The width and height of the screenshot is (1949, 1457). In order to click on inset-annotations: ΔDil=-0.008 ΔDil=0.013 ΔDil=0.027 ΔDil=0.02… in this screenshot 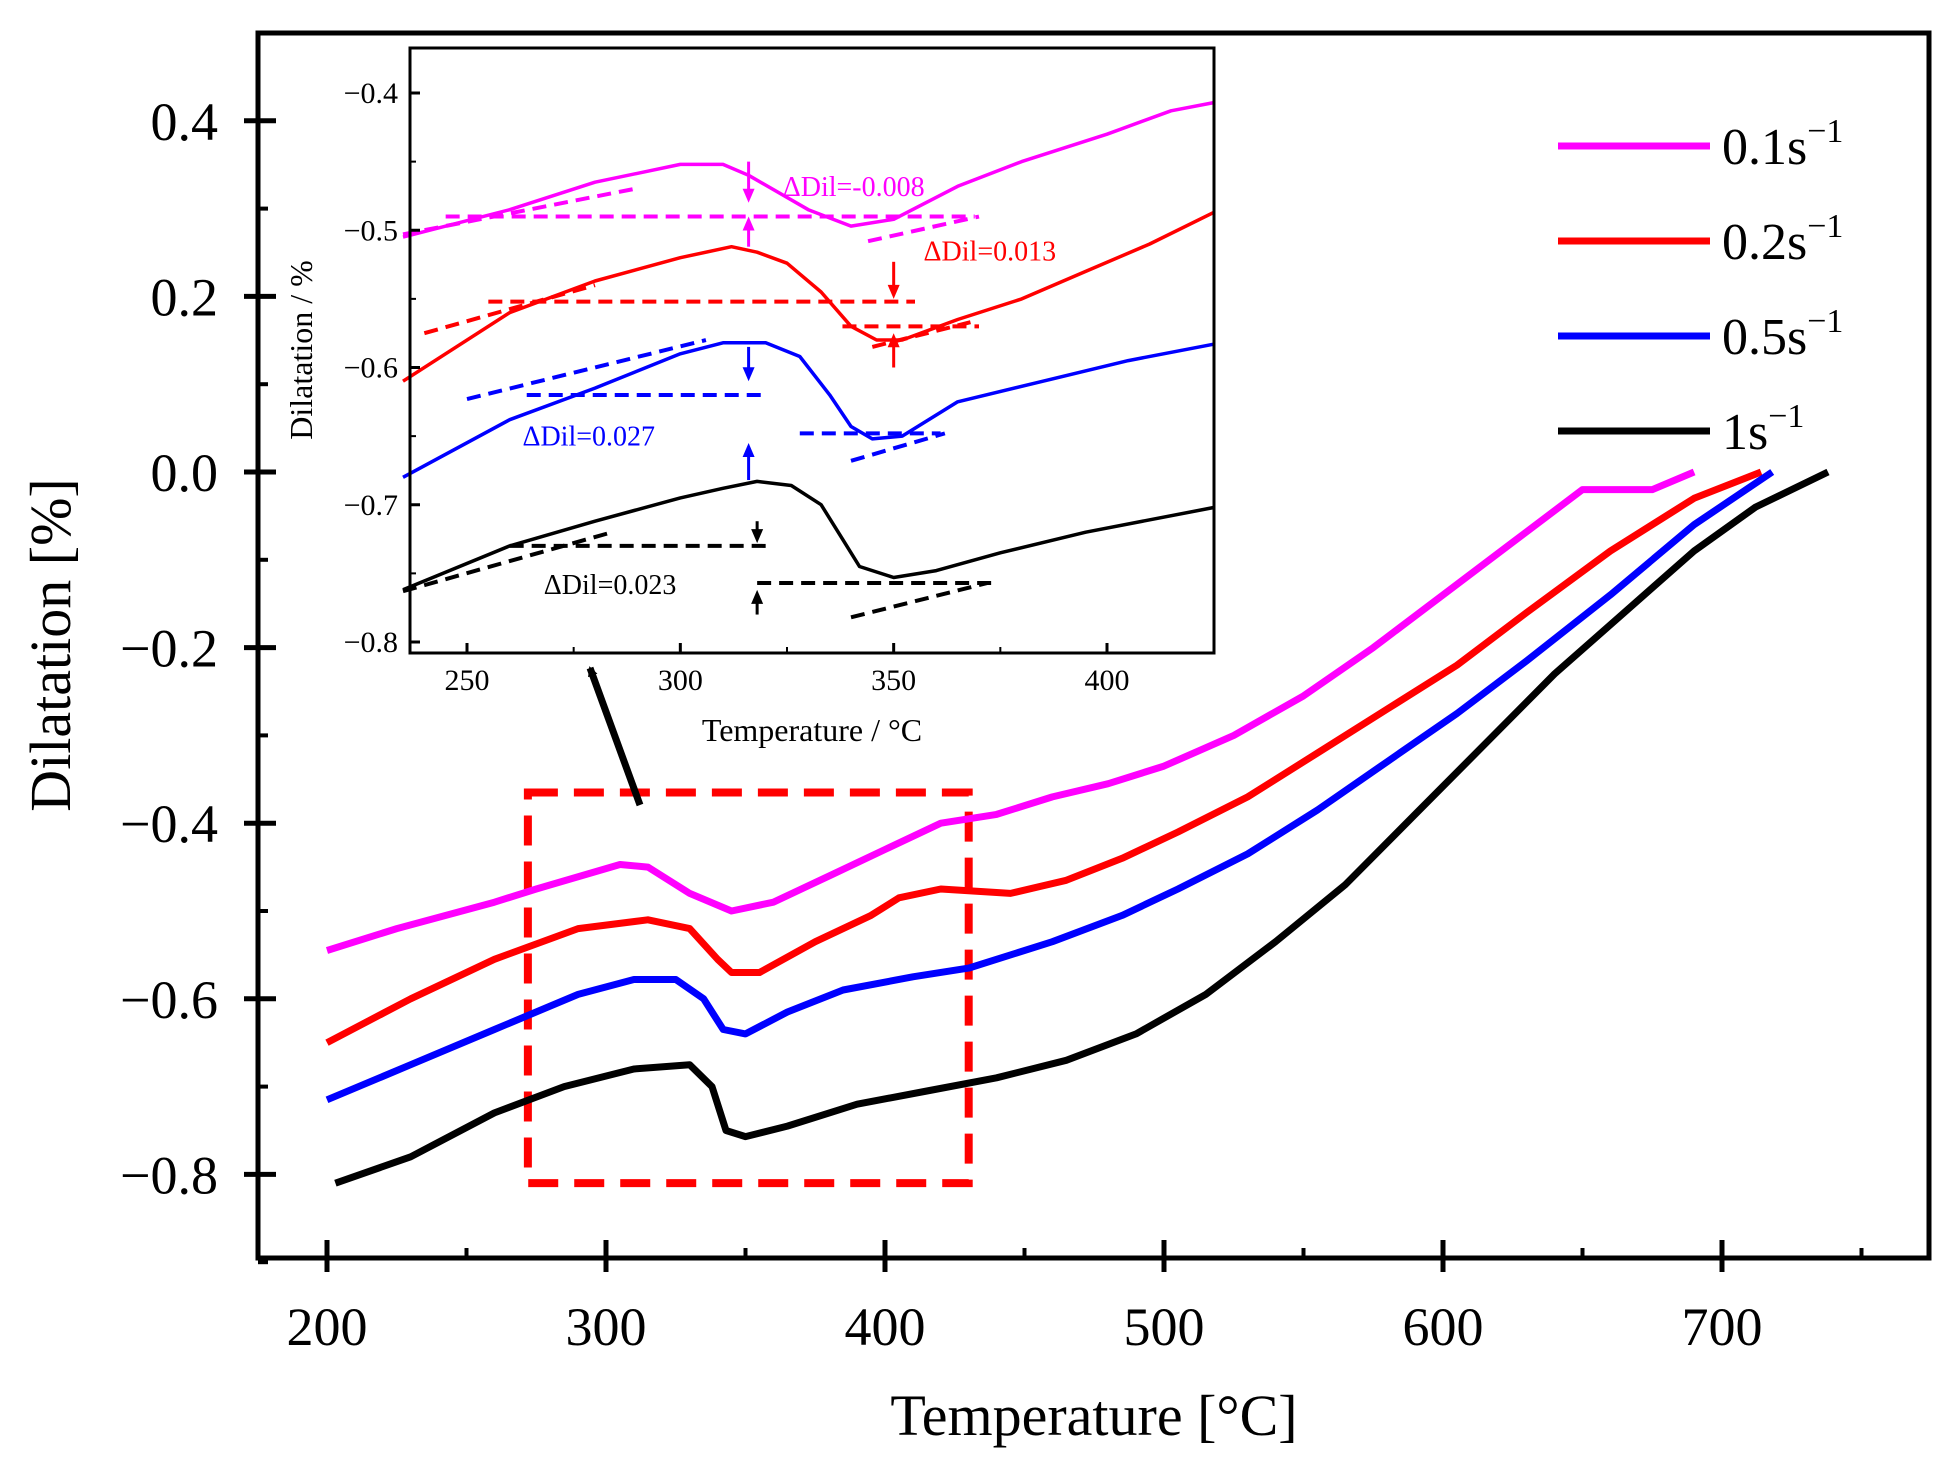, I will do `click(789, 386)`.